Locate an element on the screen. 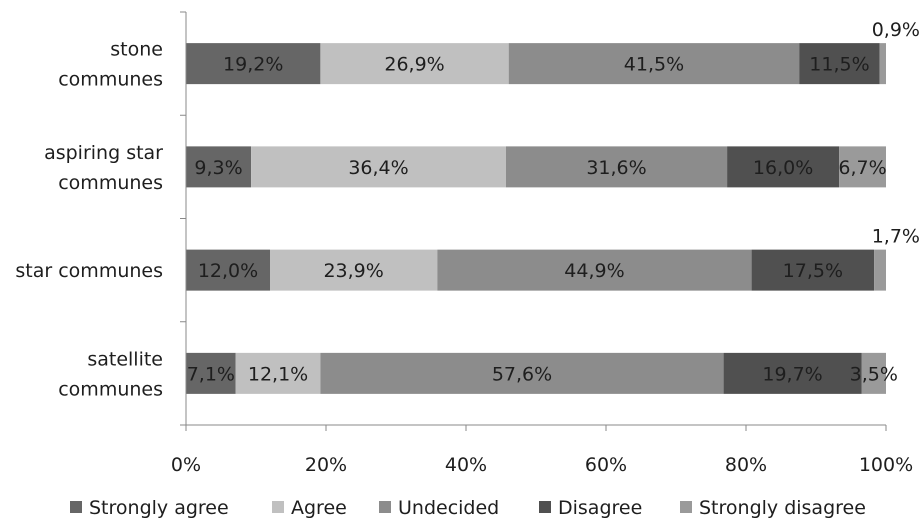 Image resolution: width=921 pixels, height=523 pixels. data-label: 17,5% is located at coordinates (813, 271).